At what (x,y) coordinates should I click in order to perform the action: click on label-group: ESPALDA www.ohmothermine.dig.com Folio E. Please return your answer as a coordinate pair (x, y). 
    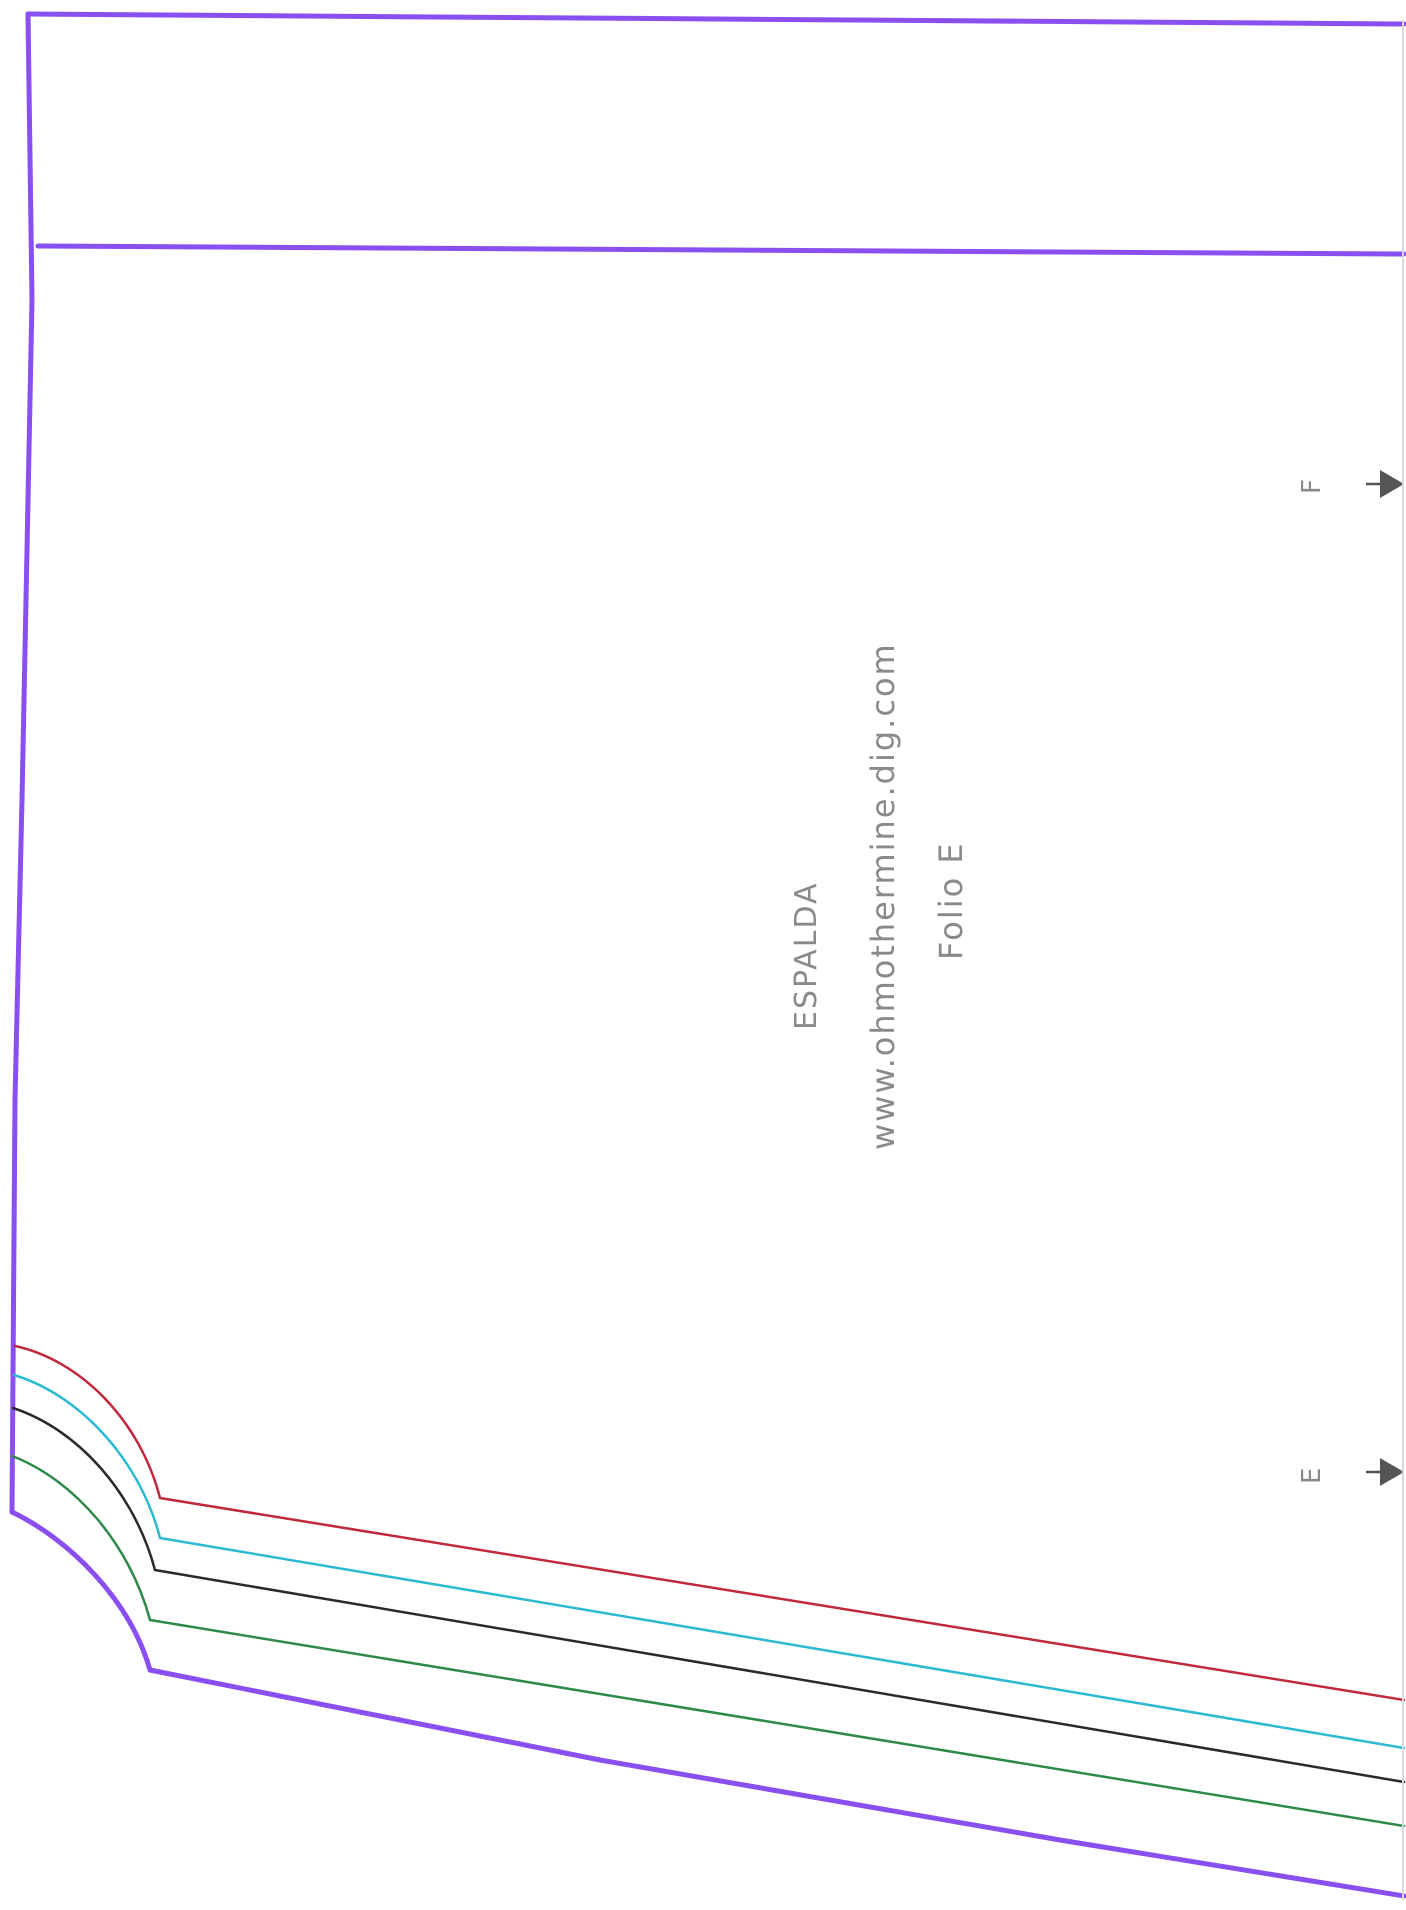
    Looking at the image, I should click on (879, 896).